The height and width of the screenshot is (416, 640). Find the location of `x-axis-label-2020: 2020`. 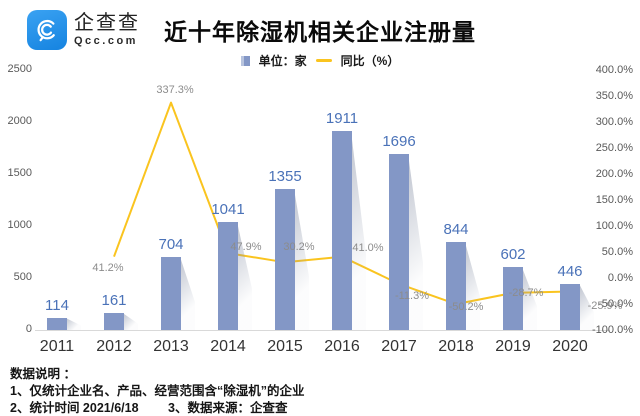

x-axis-label-2020: 2020 is located at coordinates (570, 346).